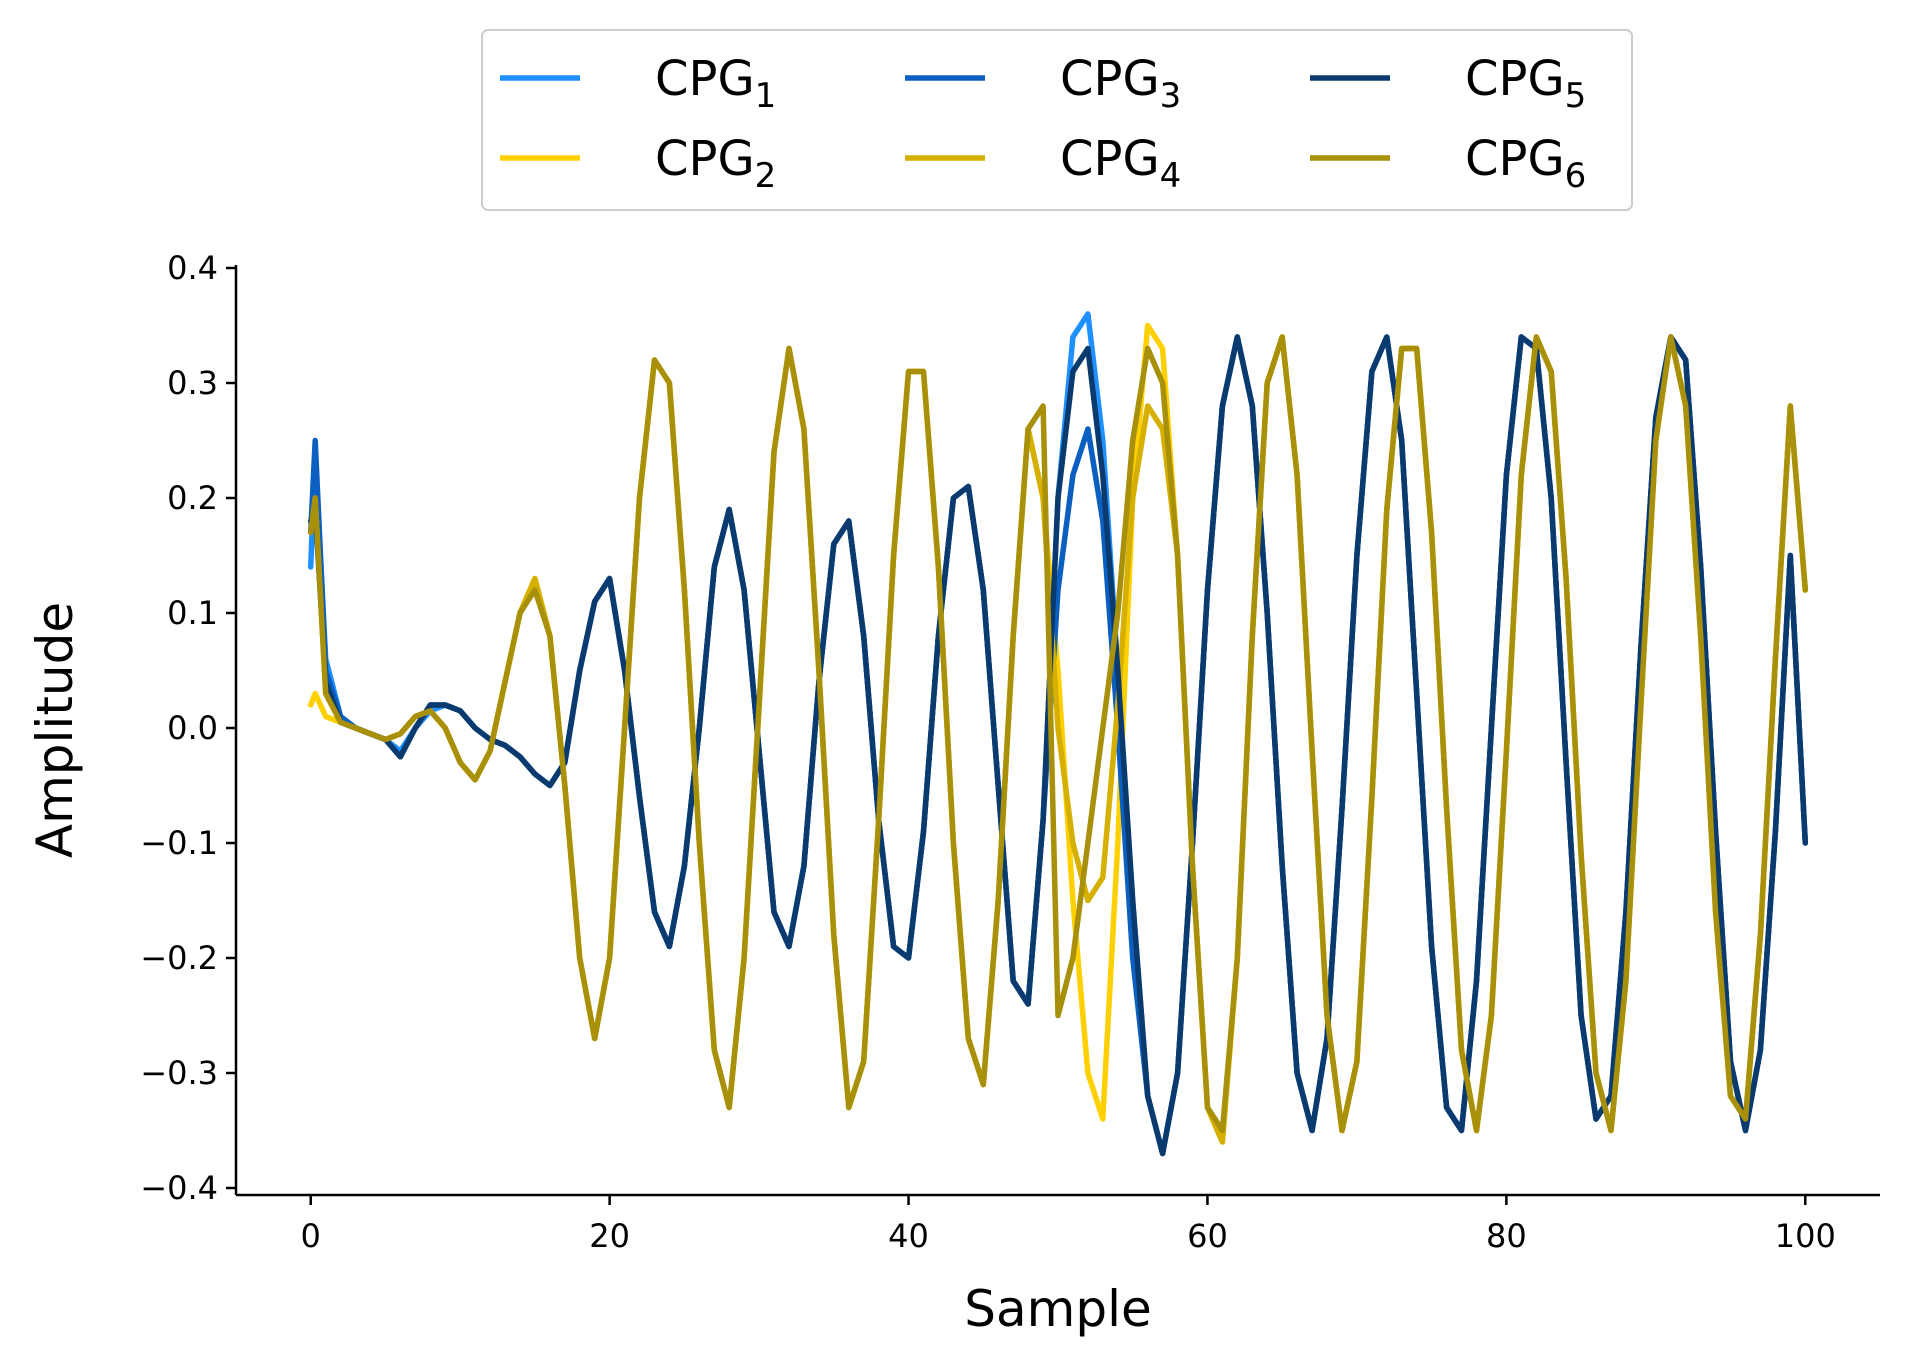 Image resolution: width=1906 pixels, height=1358 pixels. What do you see at coordinates (1043, 83) in the screenshot?
I see `legend-item-cpg3: CPG3` at bounding box center [1043, 83].